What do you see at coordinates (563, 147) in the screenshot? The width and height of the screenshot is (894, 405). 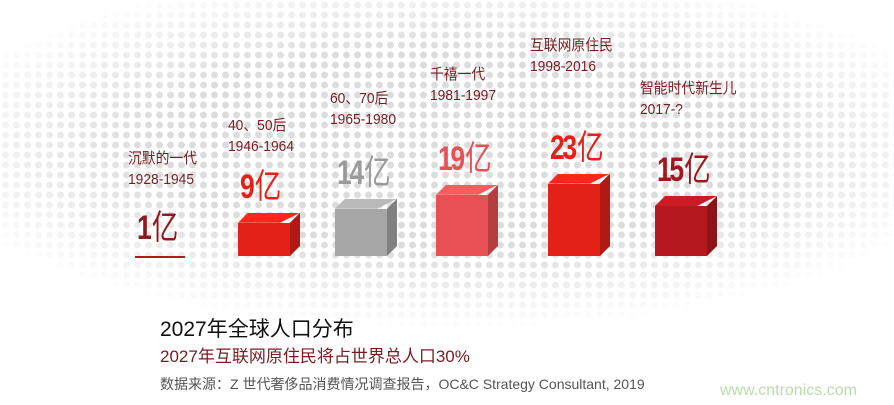 I see `value-number: 23` at bounding box center [563, 147].